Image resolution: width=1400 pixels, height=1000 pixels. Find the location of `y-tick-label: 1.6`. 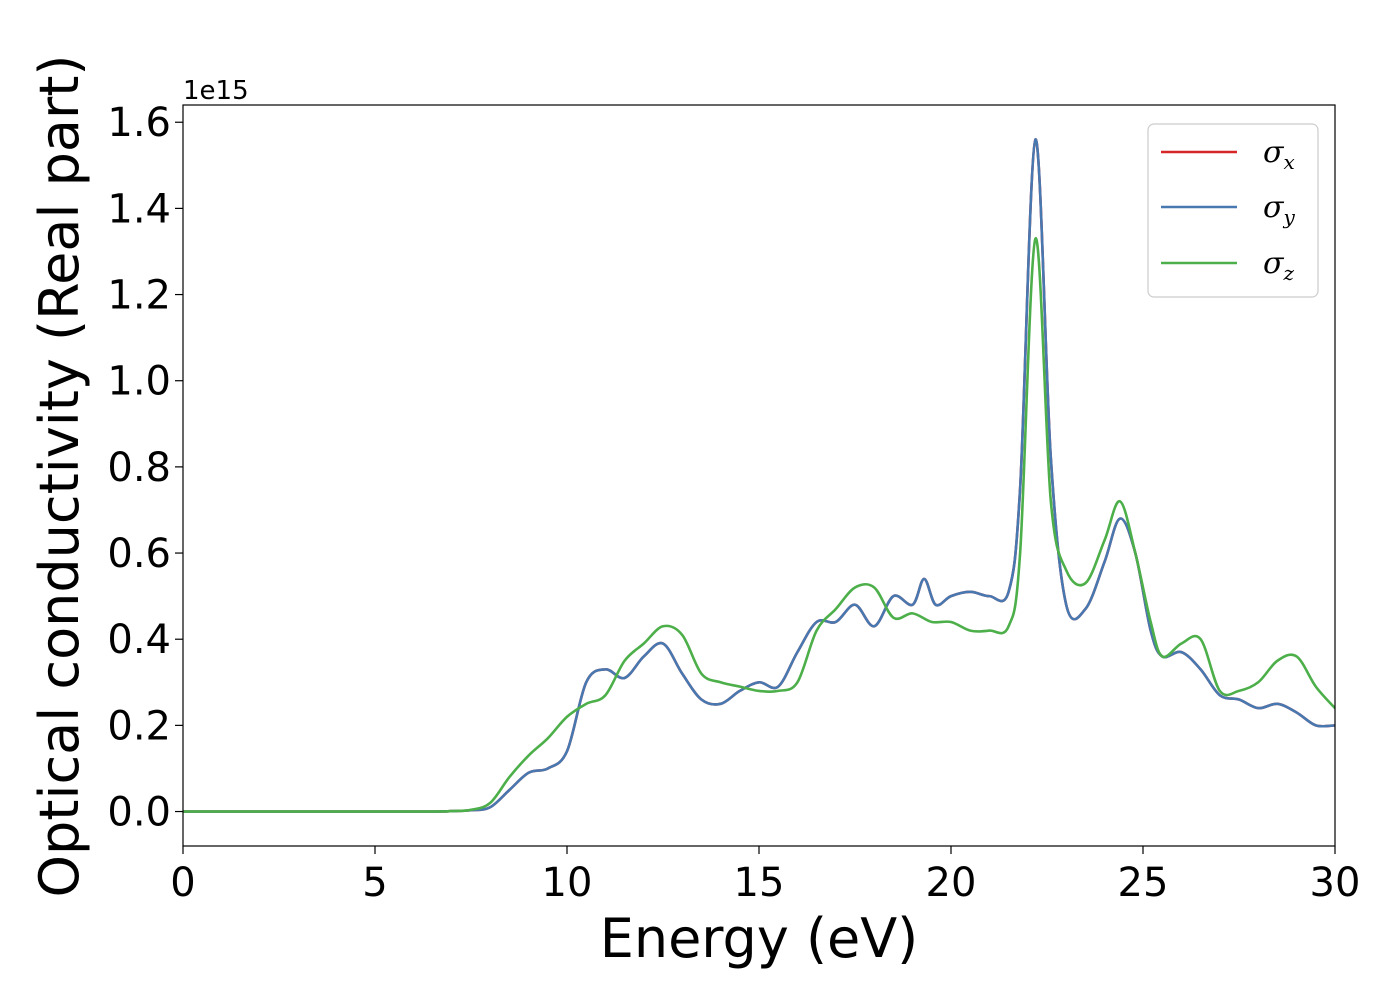

y-tick-label: 1.6 is located at coordinates (139, 123).